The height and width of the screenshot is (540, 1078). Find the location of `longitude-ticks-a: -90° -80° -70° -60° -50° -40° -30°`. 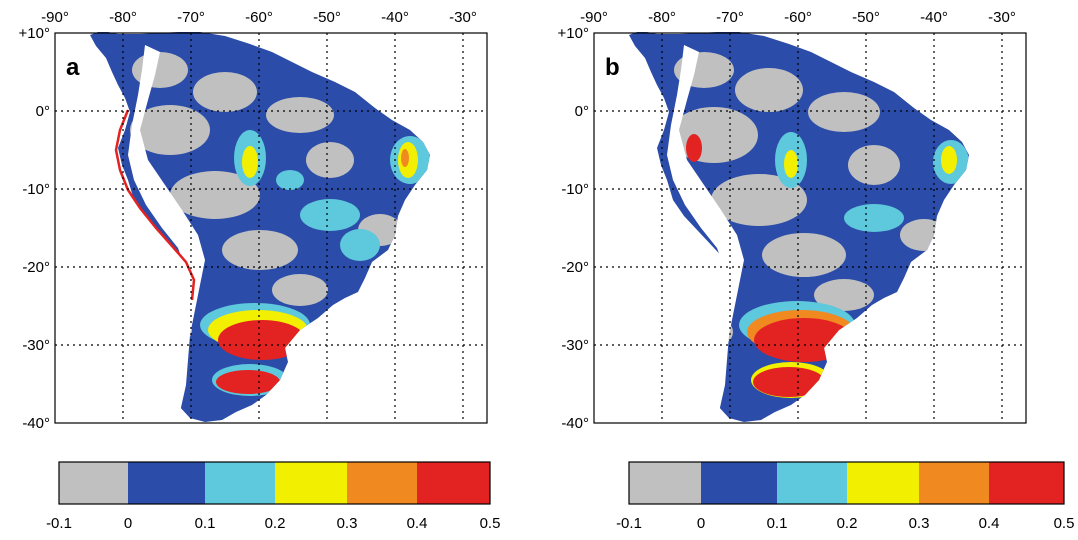

longitude-ticks-a: -90° -80° -70° -60° -50° -40° -30° is located at coordinates (259, 17).